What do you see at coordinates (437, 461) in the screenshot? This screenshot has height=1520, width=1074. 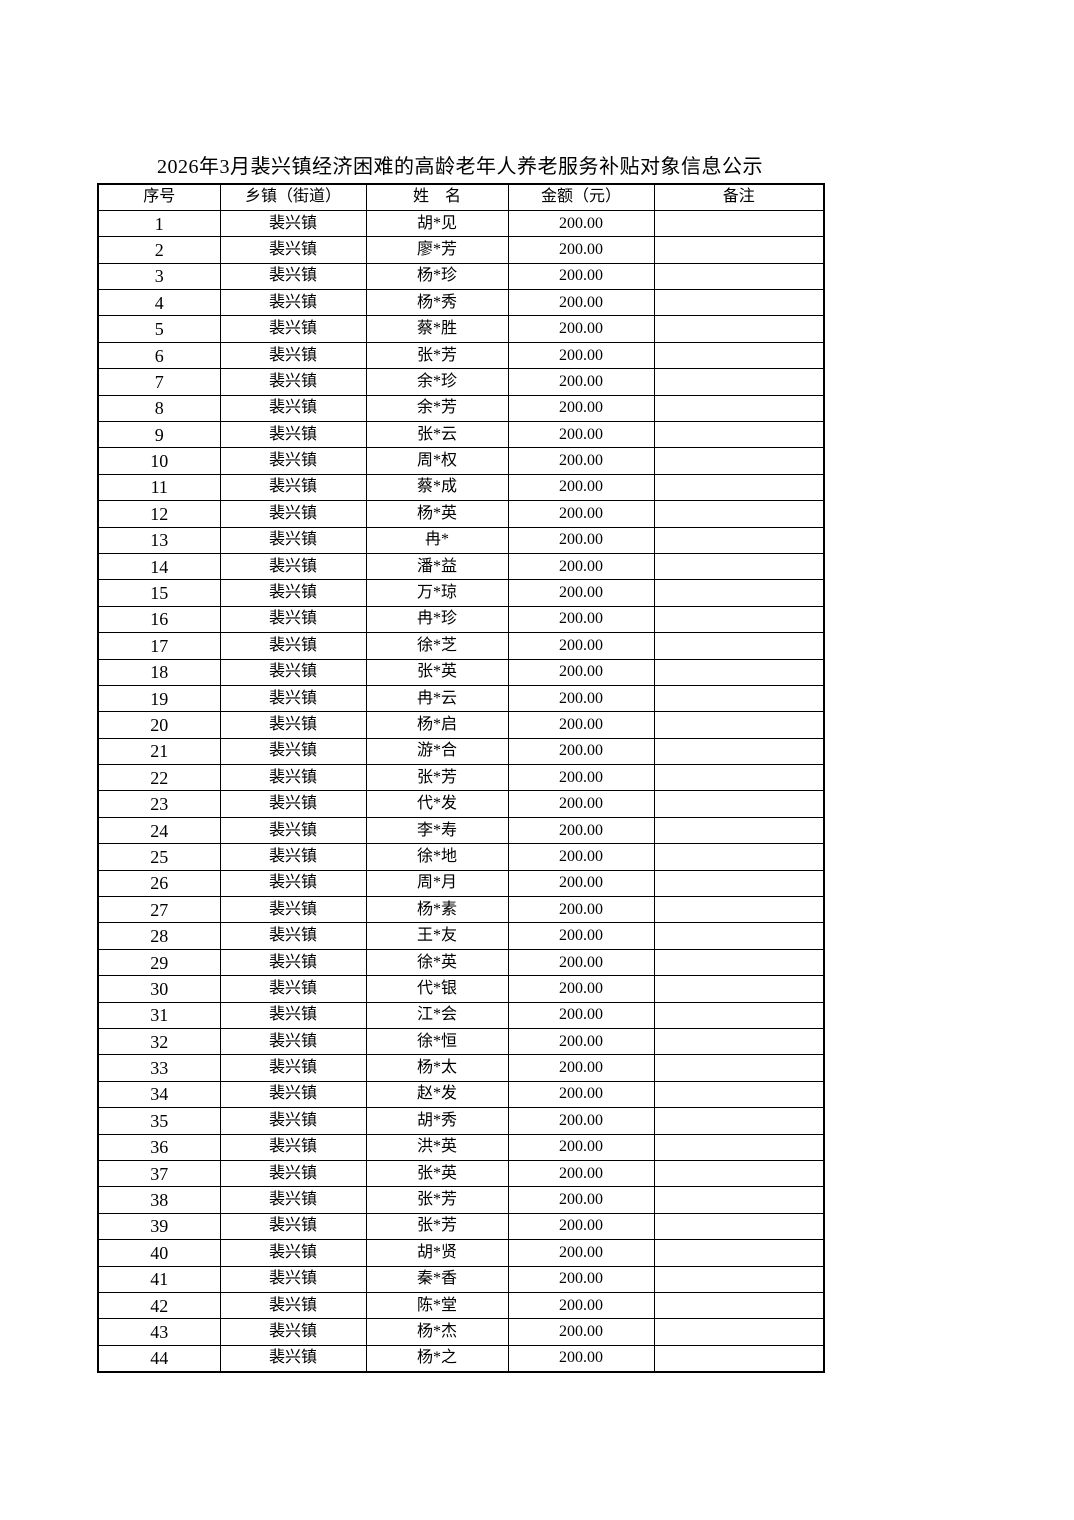 I see `name-cell: 周*权` at bounding box center [437, 461].